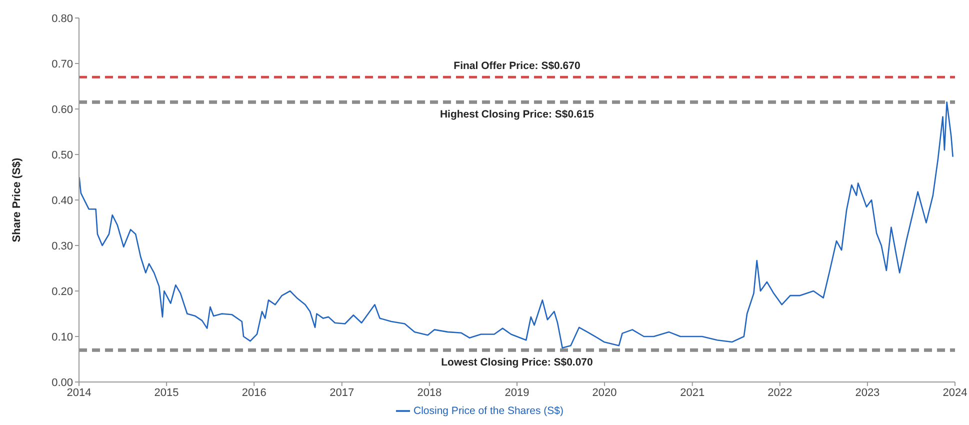 The height and width of the screenshot is (425, 969). Describe the element at coordinates (489, 410) in the screenshot. I see `legend-label: Closing Price of the Shares (S$)` at that location.